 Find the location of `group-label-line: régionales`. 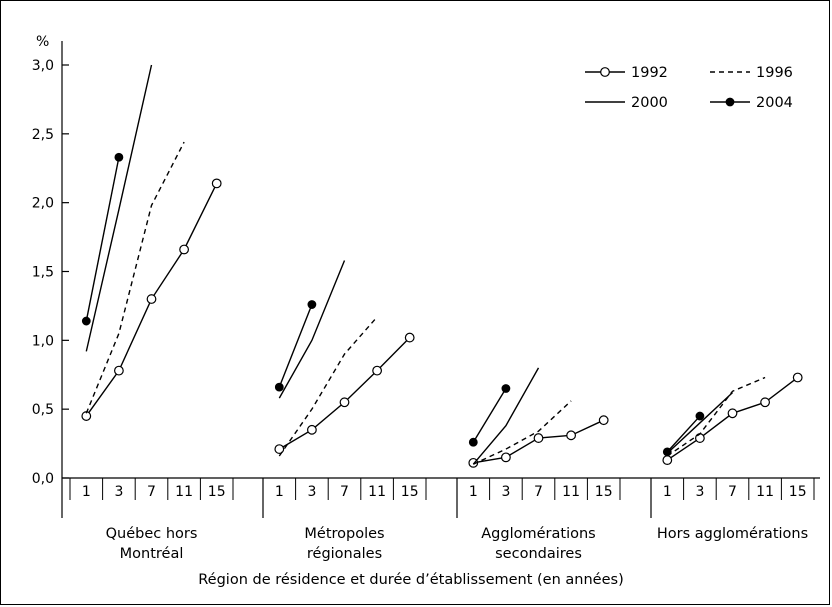

group-label-line: régionales is located at coordinates (344, 554).